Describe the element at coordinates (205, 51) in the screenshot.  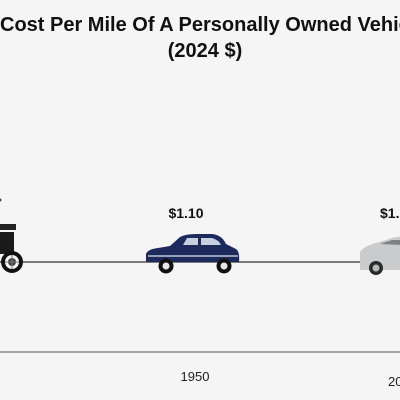
I see `chart-subtitle: (2024 $)` at that location.